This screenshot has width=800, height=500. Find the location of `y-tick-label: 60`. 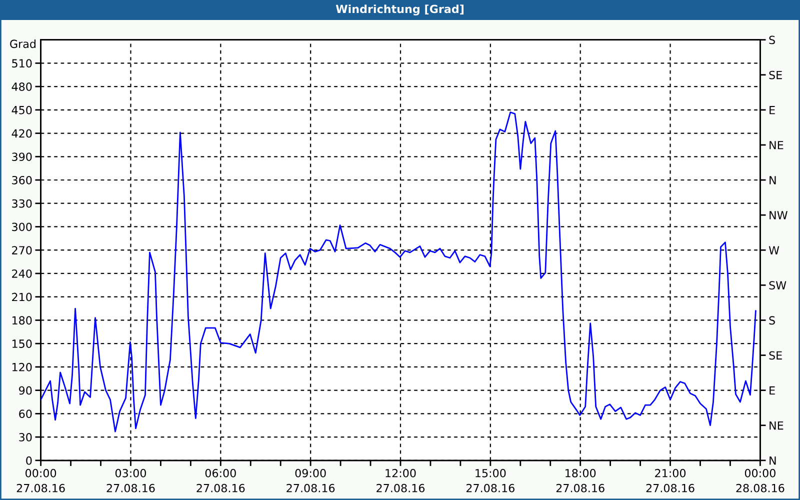

y-tick-label: 60 is located at coordinates (25, 414).